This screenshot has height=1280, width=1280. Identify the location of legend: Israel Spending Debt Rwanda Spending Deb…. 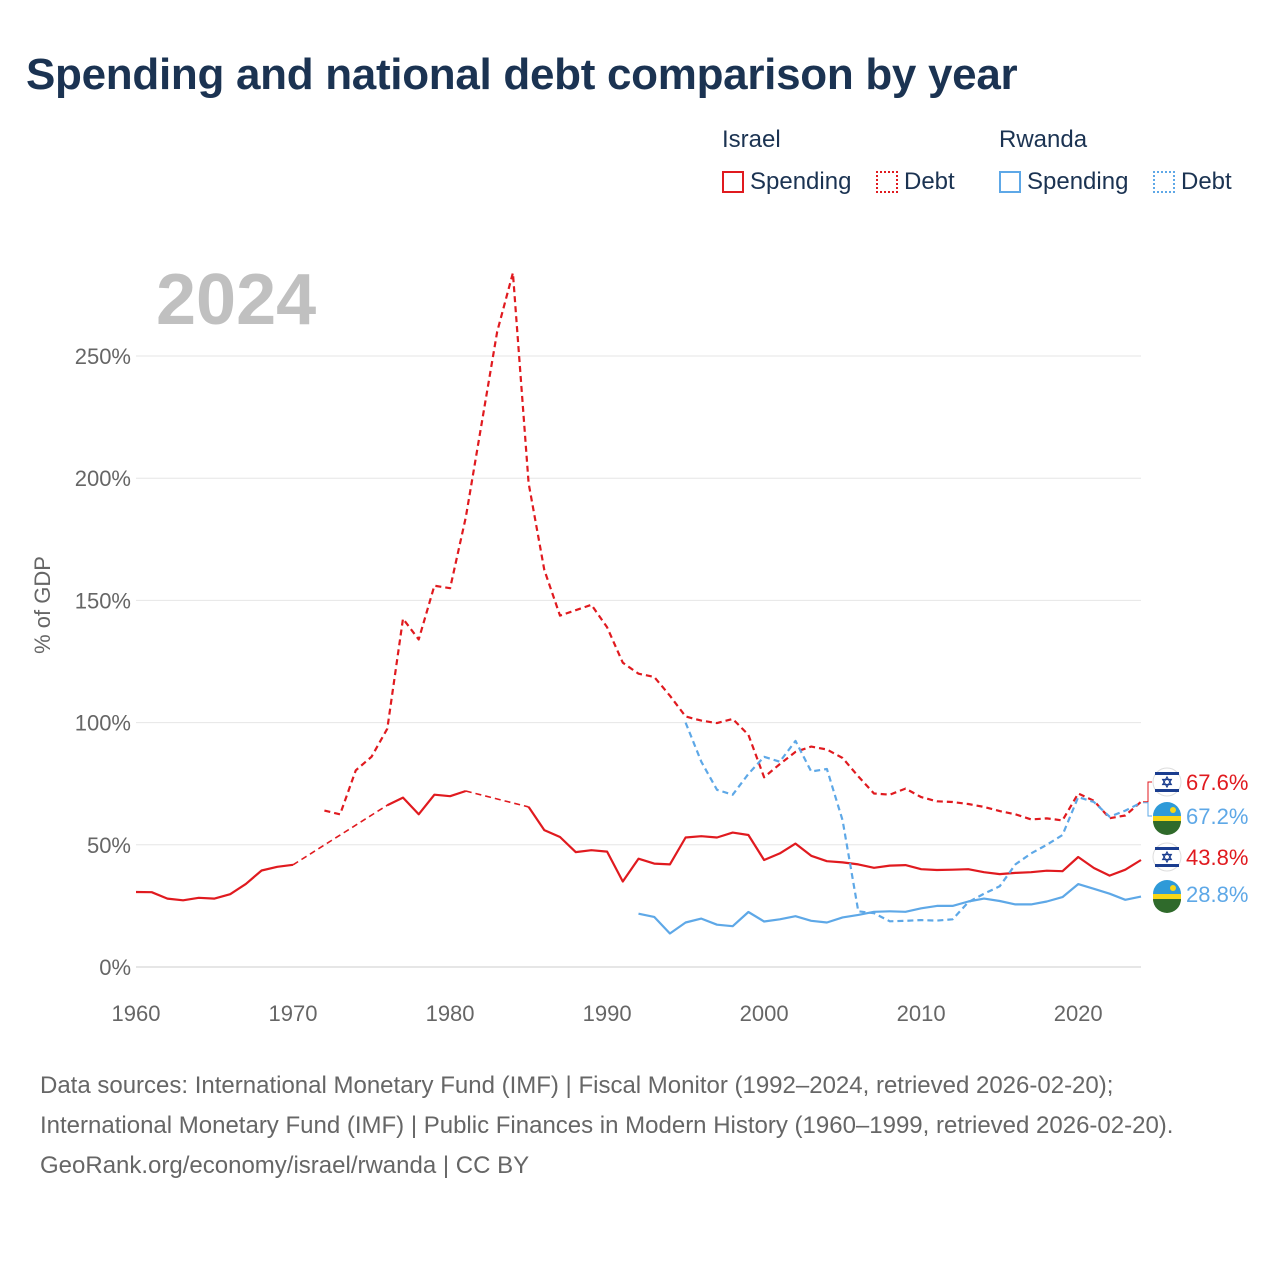
(992, 166).